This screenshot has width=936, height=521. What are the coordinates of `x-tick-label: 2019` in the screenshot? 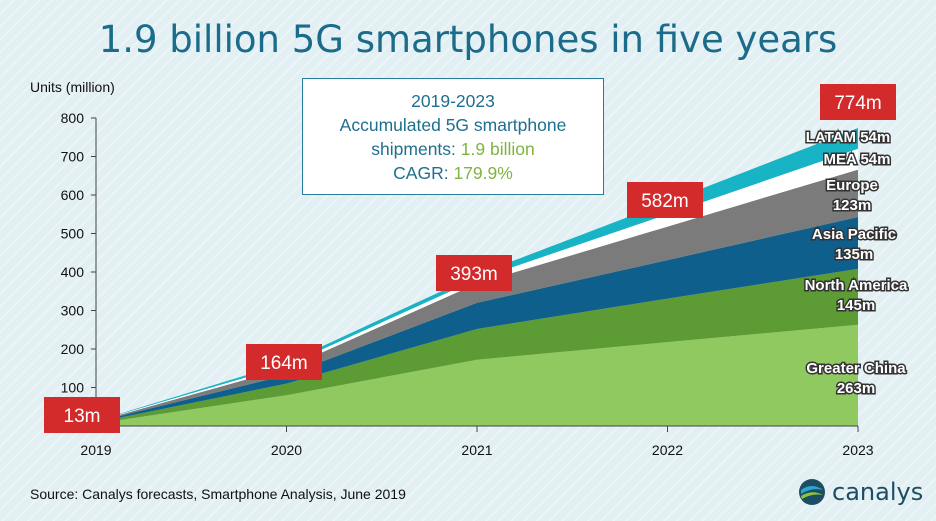 It's located at (95, 450).